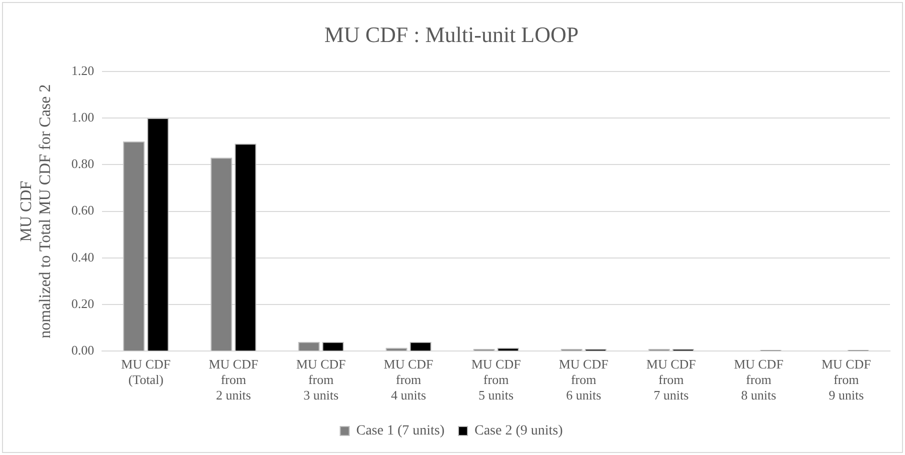  Describe the element at coordinates (496, 379) in the screenshot. I see `x-tick-label: MU CDF from 5 units` at that location.